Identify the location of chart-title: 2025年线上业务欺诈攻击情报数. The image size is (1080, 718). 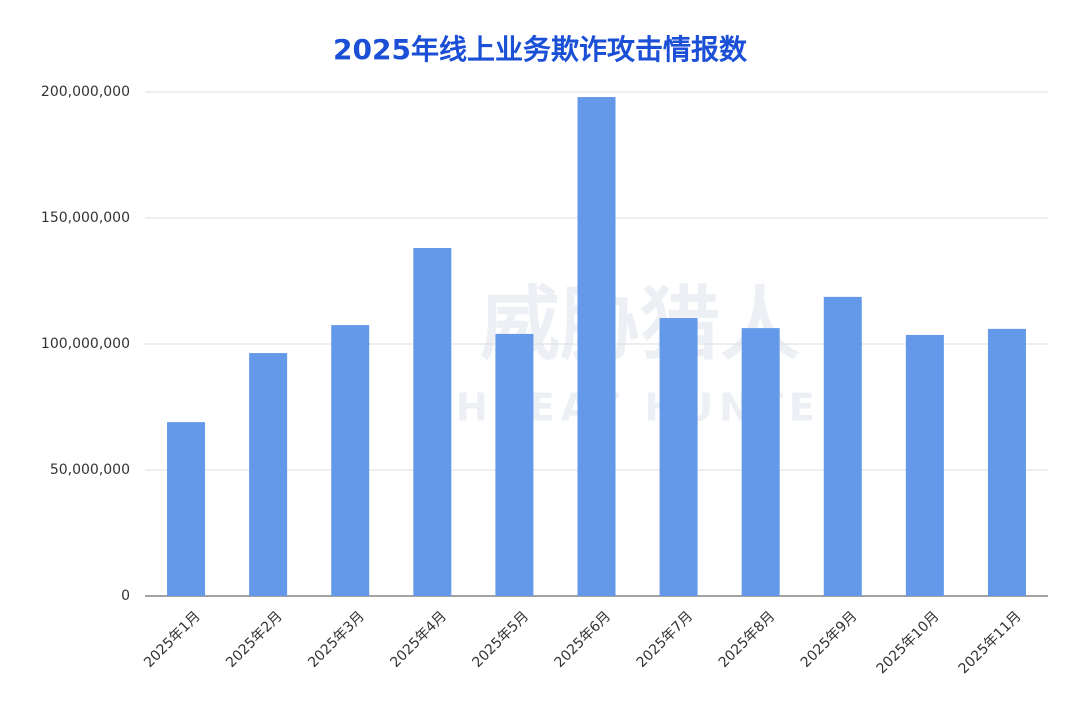
(540, 49).